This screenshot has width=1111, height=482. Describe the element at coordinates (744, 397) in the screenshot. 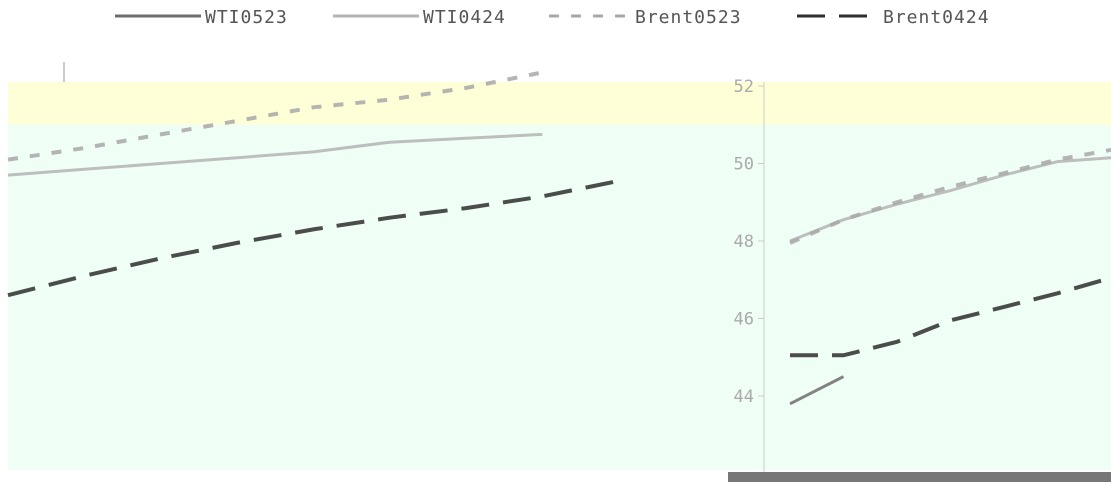

I see `y-tick-label: 44` at that location.